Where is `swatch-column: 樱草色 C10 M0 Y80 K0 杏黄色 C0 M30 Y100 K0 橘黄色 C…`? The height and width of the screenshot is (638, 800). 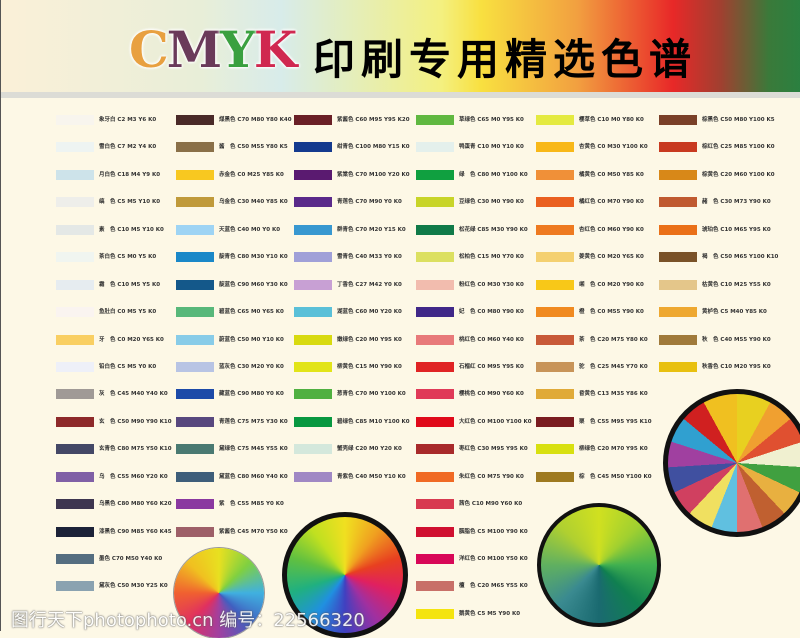 swatch-column: 樱草色 C10 M0 Y80 K0 杏黄色 C0 M30 Y100 K0 橘黄色 C… is located at coordinates (594, 307).